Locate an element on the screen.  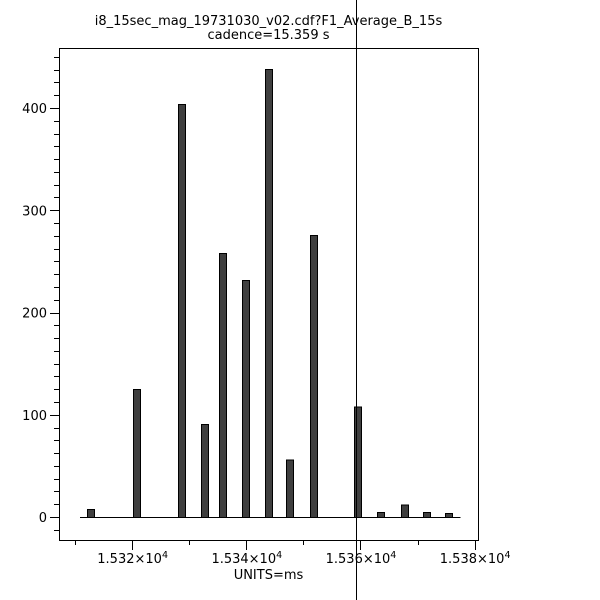
x-axis-major-ticks: 1.532×10⁴ 1.534×10⁴ 1.536×10⁴ 1.538×10⁴ is located at coordinates (303, 553).